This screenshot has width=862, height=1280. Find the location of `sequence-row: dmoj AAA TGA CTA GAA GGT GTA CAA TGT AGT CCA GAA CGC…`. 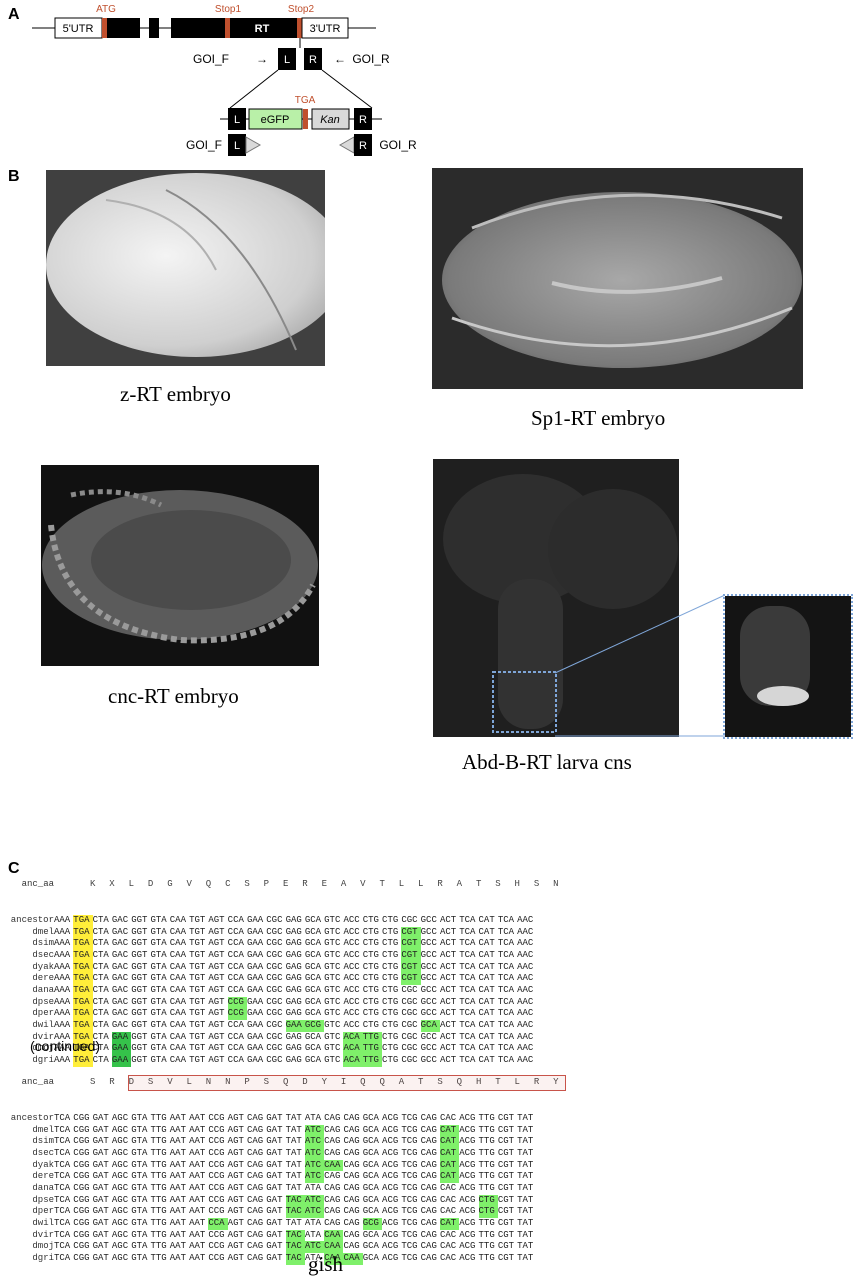

sequence-row: dmoj AAA TGA CTA GAA GGT GTA CAA TGT AGT CCA GAA CGC… is located at coordinates (286, 1049).